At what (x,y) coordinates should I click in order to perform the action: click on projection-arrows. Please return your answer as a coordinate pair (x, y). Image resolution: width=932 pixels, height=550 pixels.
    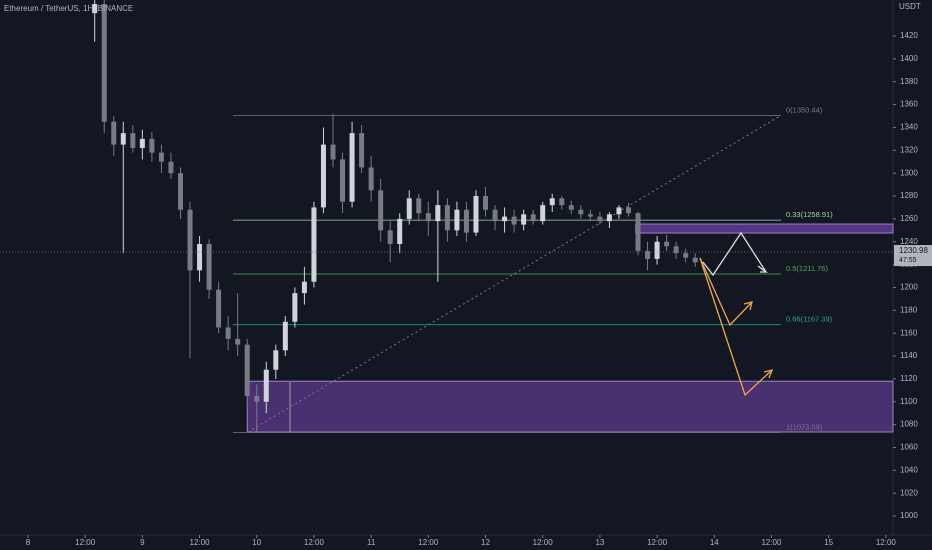
    Looking at the image, I should click on (736, 314).